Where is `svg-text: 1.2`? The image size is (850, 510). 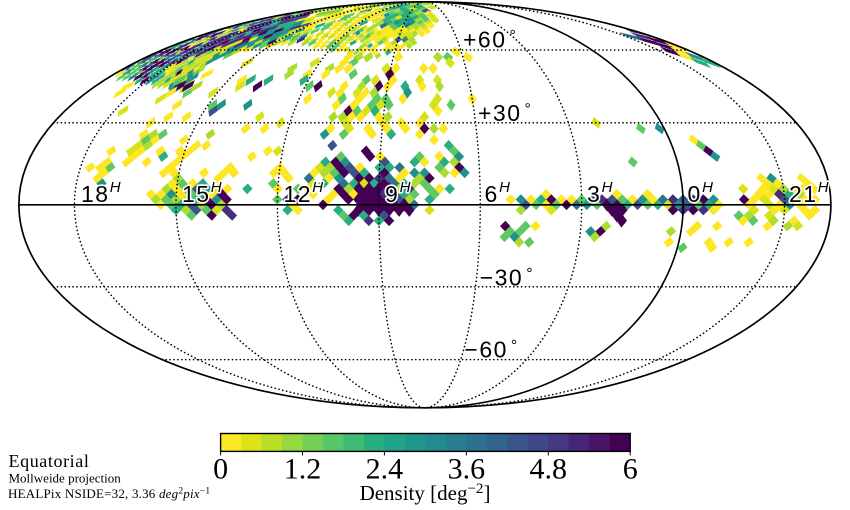
svg-text: 1.2 is located at coordinates (303, 469).